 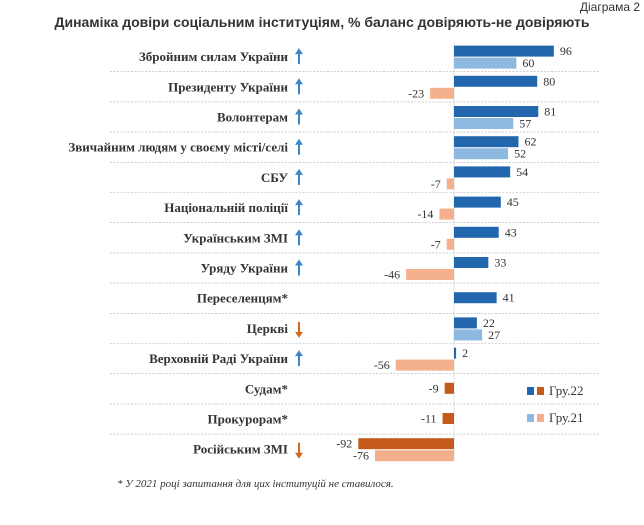 What do you see at coordinates (392, 275) in the screenshot?
I see `data-label: -46` at bounding box center [392, 275].